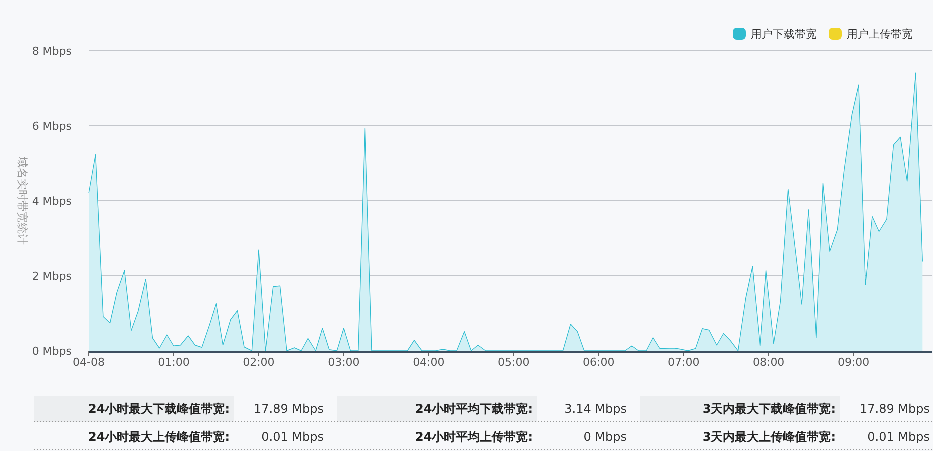  Describe the element at coordinates (784, 34) in the screenshot. I see `legend-label: 用户下载带宽` at that location.